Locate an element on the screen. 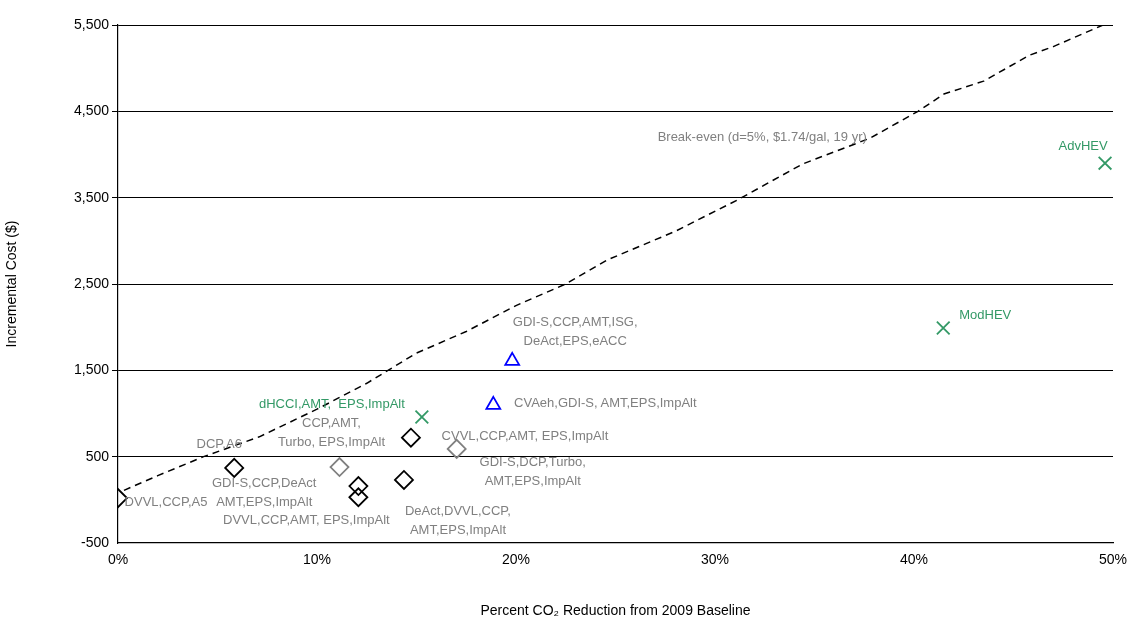  x-tick-label: 50% is located at coordinates (1113, 559).